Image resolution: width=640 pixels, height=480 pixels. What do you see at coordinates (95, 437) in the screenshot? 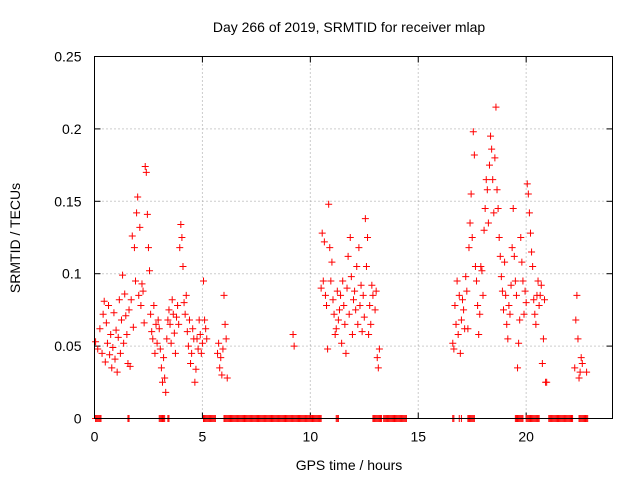
I see `x-tick-label: 0` at bounding box center [95, 437].